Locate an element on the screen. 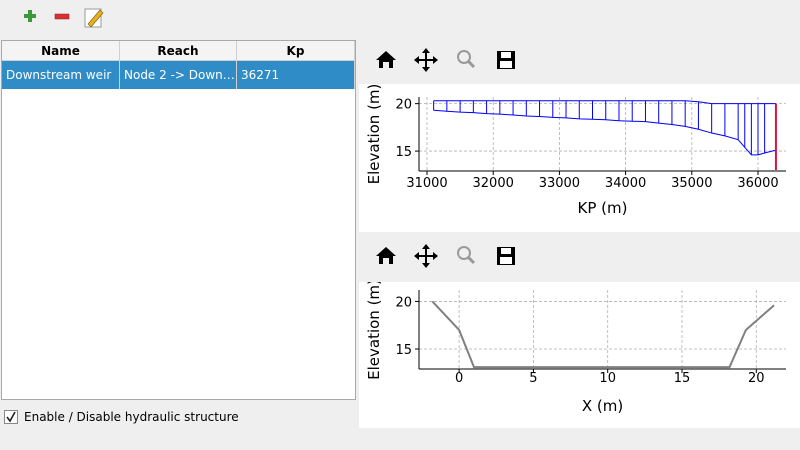 The height and width of the screenshot is (450, 800). x-axis-label: KP (m) is located at coordinates (603, 208).